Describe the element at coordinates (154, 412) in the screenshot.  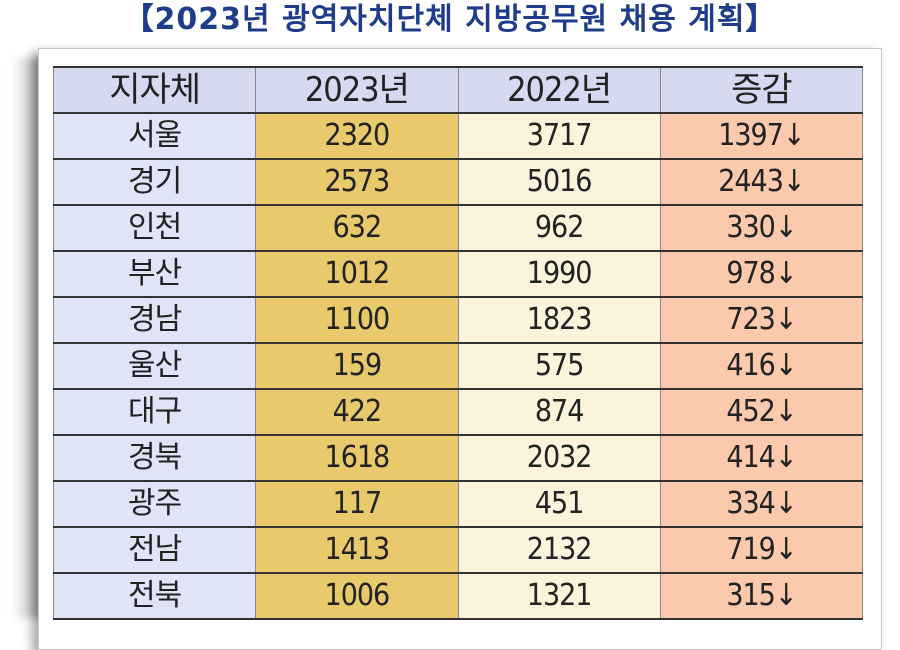
I see `region-cell: 대구` at that location.